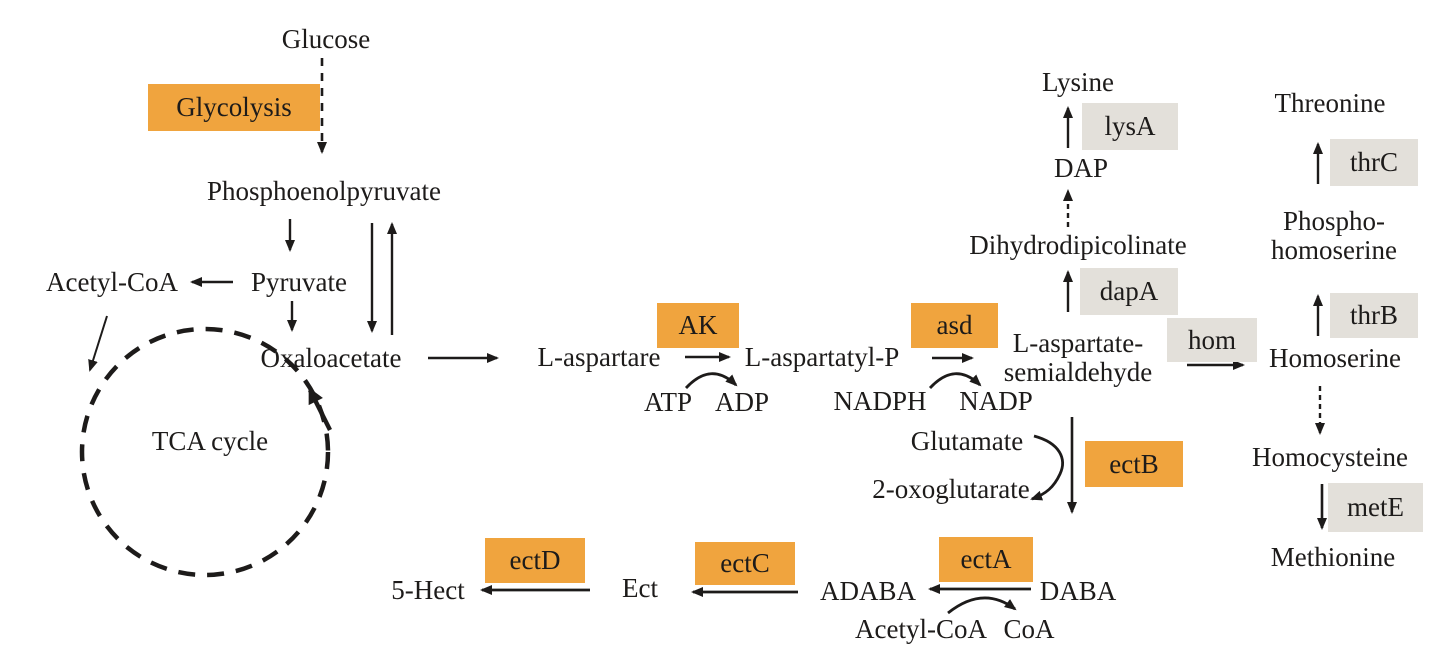  Describe the element at coordinates (1375, 507) in the screenshot. I see `enzyme-box-mete: metE` at that location.